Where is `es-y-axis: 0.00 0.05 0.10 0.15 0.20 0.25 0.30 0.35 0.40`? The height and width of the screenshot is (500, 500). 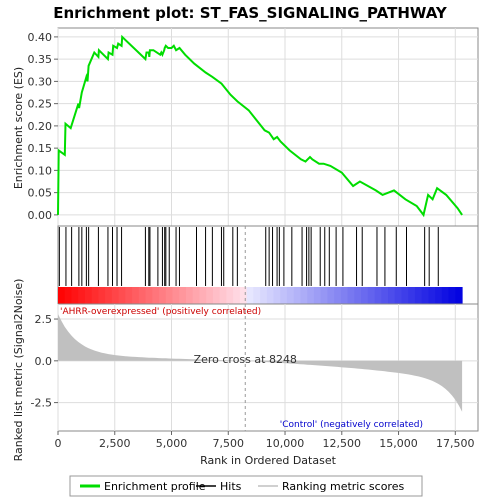 es-y-axis: 0.00 0.05 0.10 0.15 0.20 0.25 0.30 0.35 0.40 is located at coordinates (43, 126).